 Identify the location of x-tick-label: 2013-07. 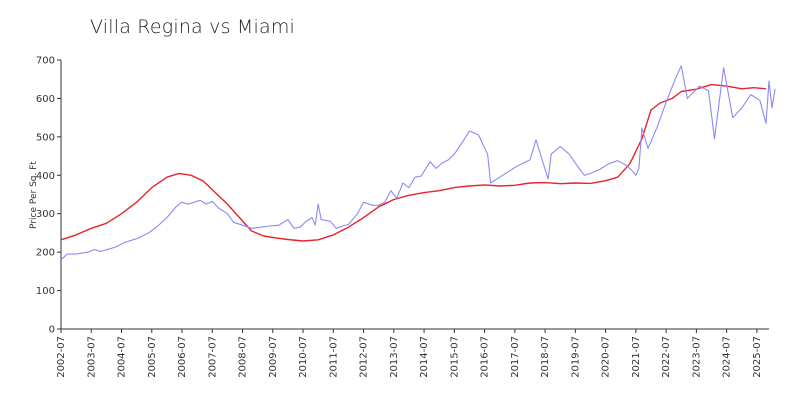
(394, 357).